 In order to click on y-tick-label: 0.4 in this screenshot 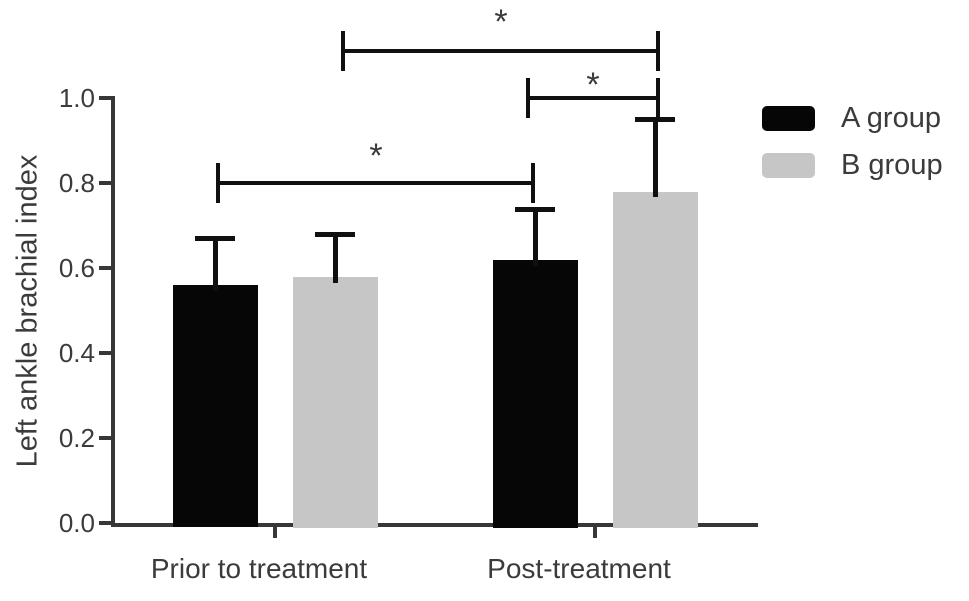, I will do `click(76, 353)`.